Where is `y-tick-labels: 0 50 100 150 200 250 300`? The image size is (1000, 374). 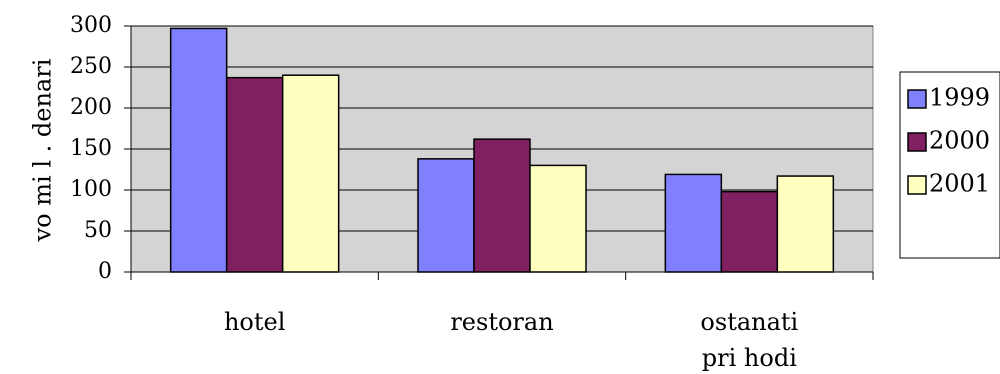 y-tick-labels: 0 50 100 150 200 250 300 is located at coordinates (91, 148).